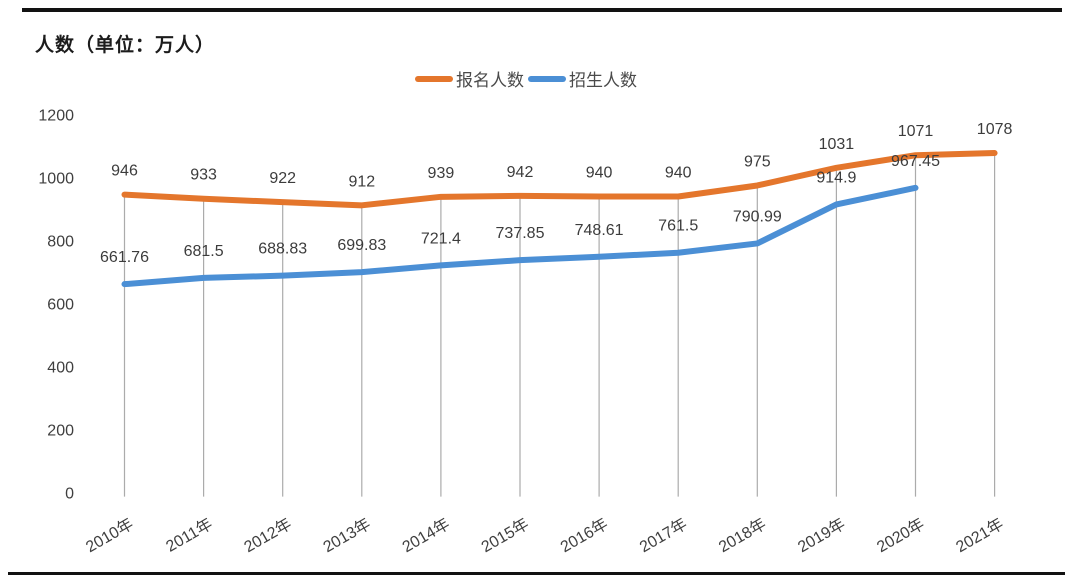 This screenshot has width=1080, height=586. I want to click on legend-label-registration: 报名人数, so click(490, 80).